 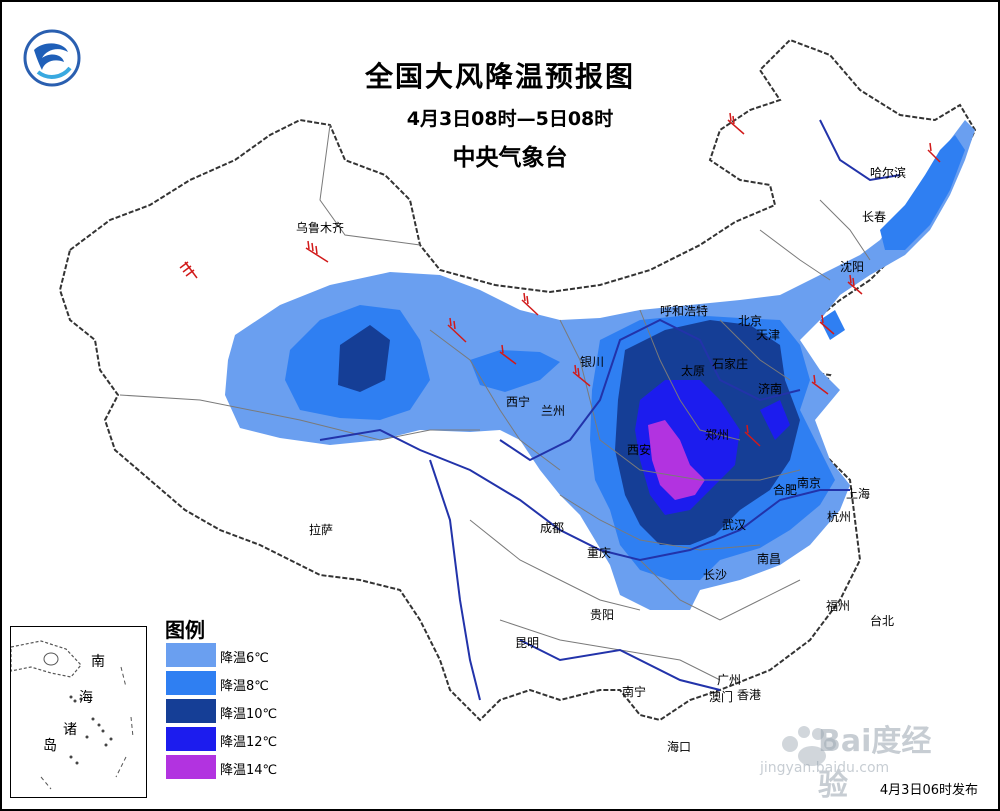 I want to click on city-label: 西宁, so click(x=518, y=402).